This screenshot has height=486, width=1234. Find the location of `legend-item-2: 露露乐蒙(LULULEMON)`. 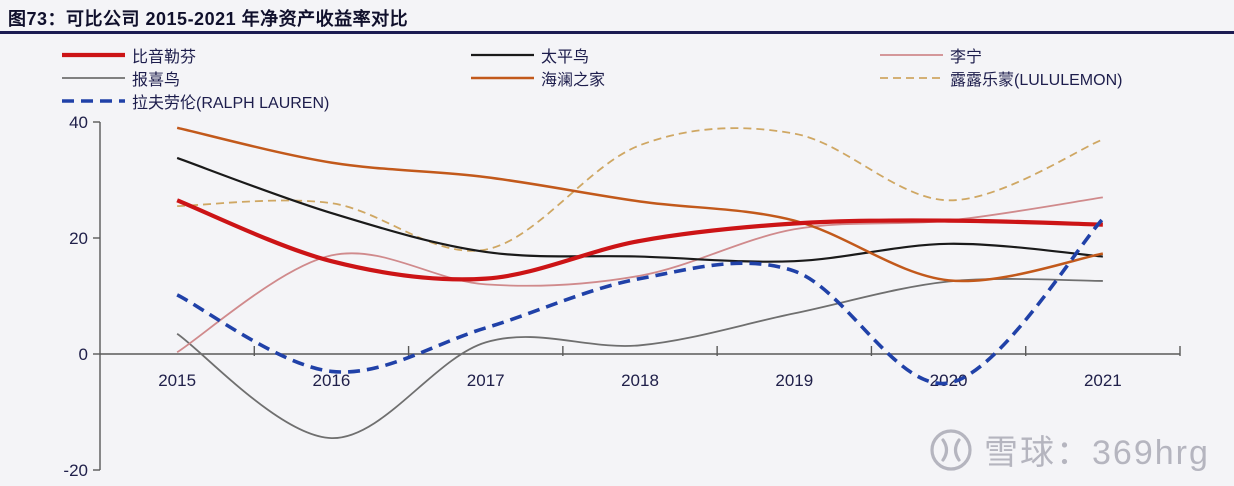

legend-item-2: 露露乐蒙(LULULEMON) is located at coordinates (1001, 78).